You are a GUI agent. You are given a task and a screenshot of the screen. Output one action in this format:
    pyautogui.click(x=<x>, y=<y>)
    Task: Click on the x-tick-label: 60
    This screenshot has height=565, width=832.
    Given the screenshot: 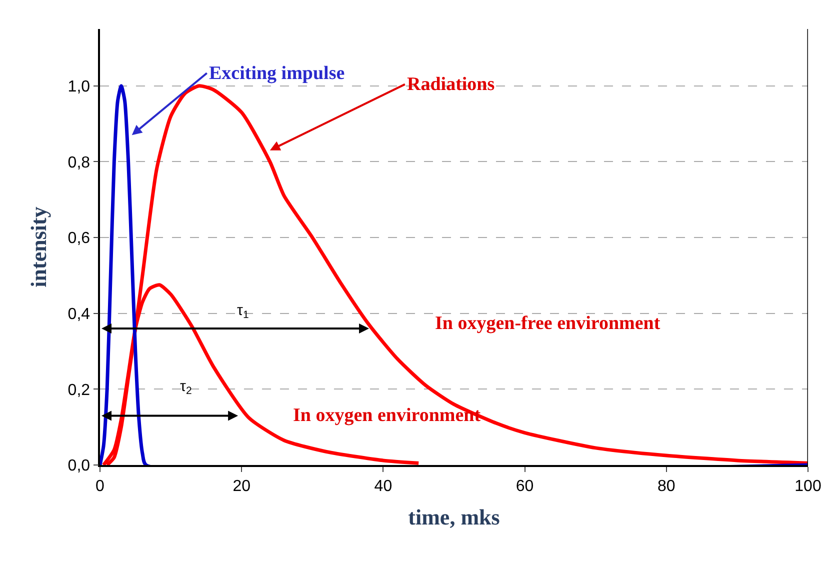 What is the action you would take?
    pyautogui.click(x=525, y=486)
    